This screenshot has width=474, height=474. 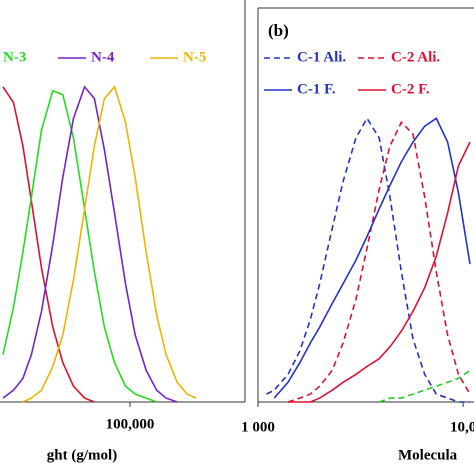 What do you see at coordinates (321, 57) in the screenshot?
I see `legend-label: C-1 Ali.` at bounding box center [321, 57].